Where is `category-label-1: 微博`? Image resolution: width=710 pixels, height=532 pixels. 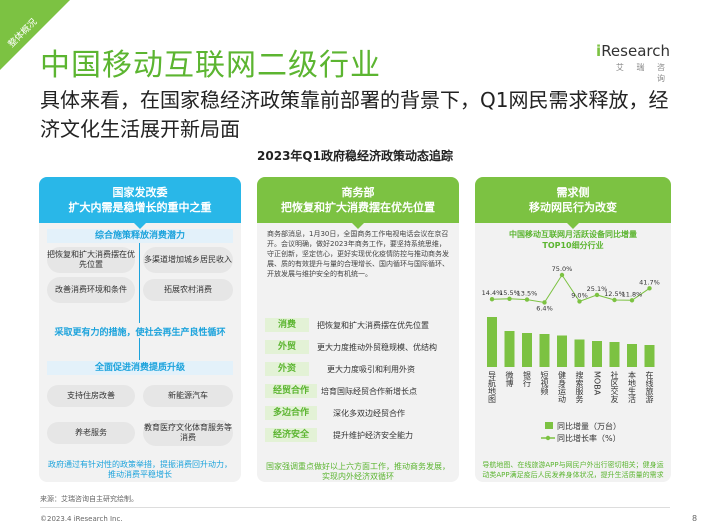
category-label-1: 微博 is located at coordinates (509, 379).